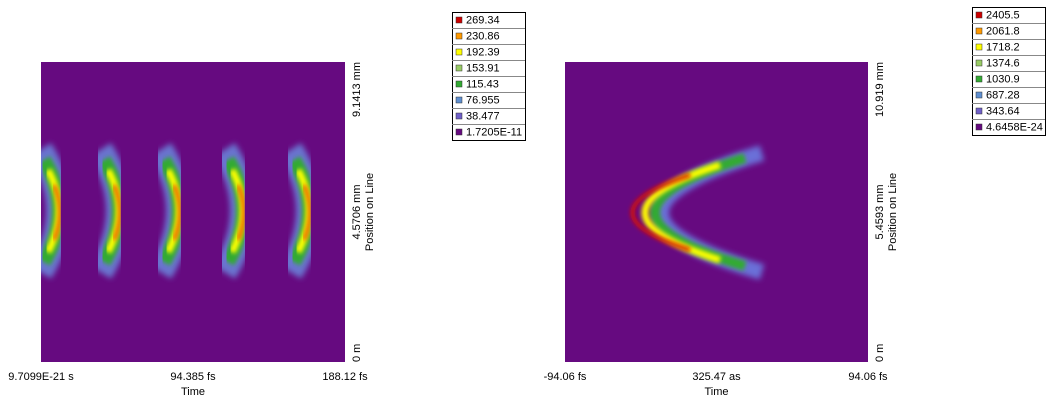 This screenshot has width=1046, height=399. What do you see at coordinates (1003, 15) in the screenshot?
I see `legend-label: 2405.5` at bounding box center [1003, 15].